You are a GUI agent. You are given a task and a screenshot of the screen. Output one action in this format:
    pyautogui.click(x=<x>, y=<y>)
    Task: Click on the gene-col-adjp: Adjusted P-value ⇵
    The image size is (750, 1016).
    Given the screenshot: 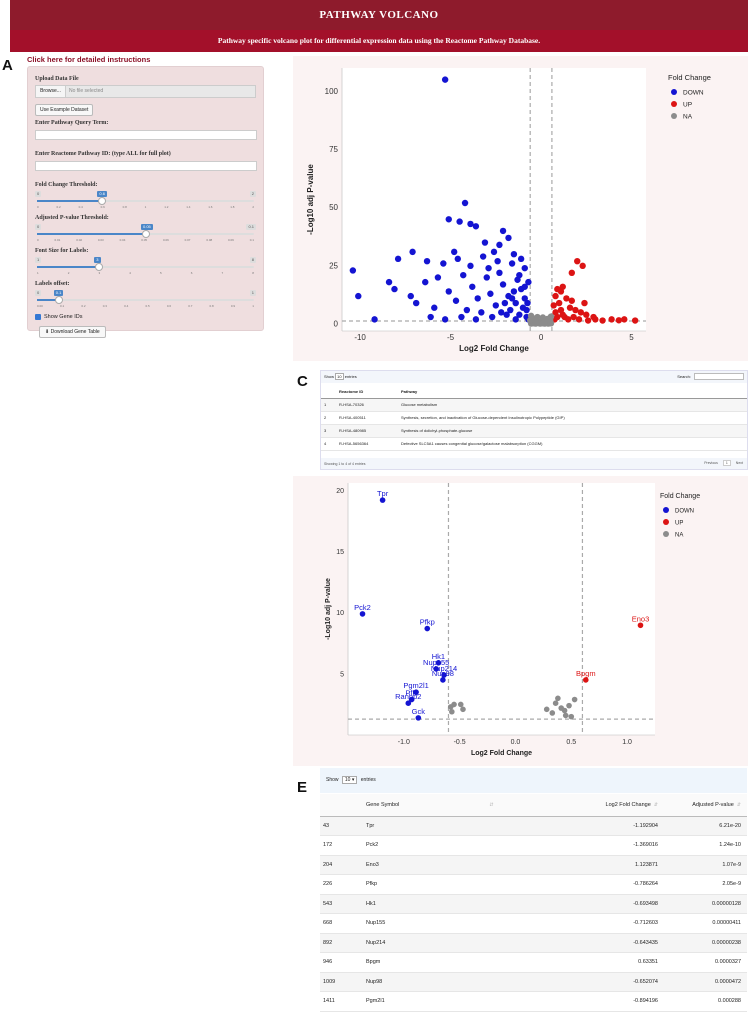 What is the action you would take?
    pyautogui.click(x=704, y=805)
    